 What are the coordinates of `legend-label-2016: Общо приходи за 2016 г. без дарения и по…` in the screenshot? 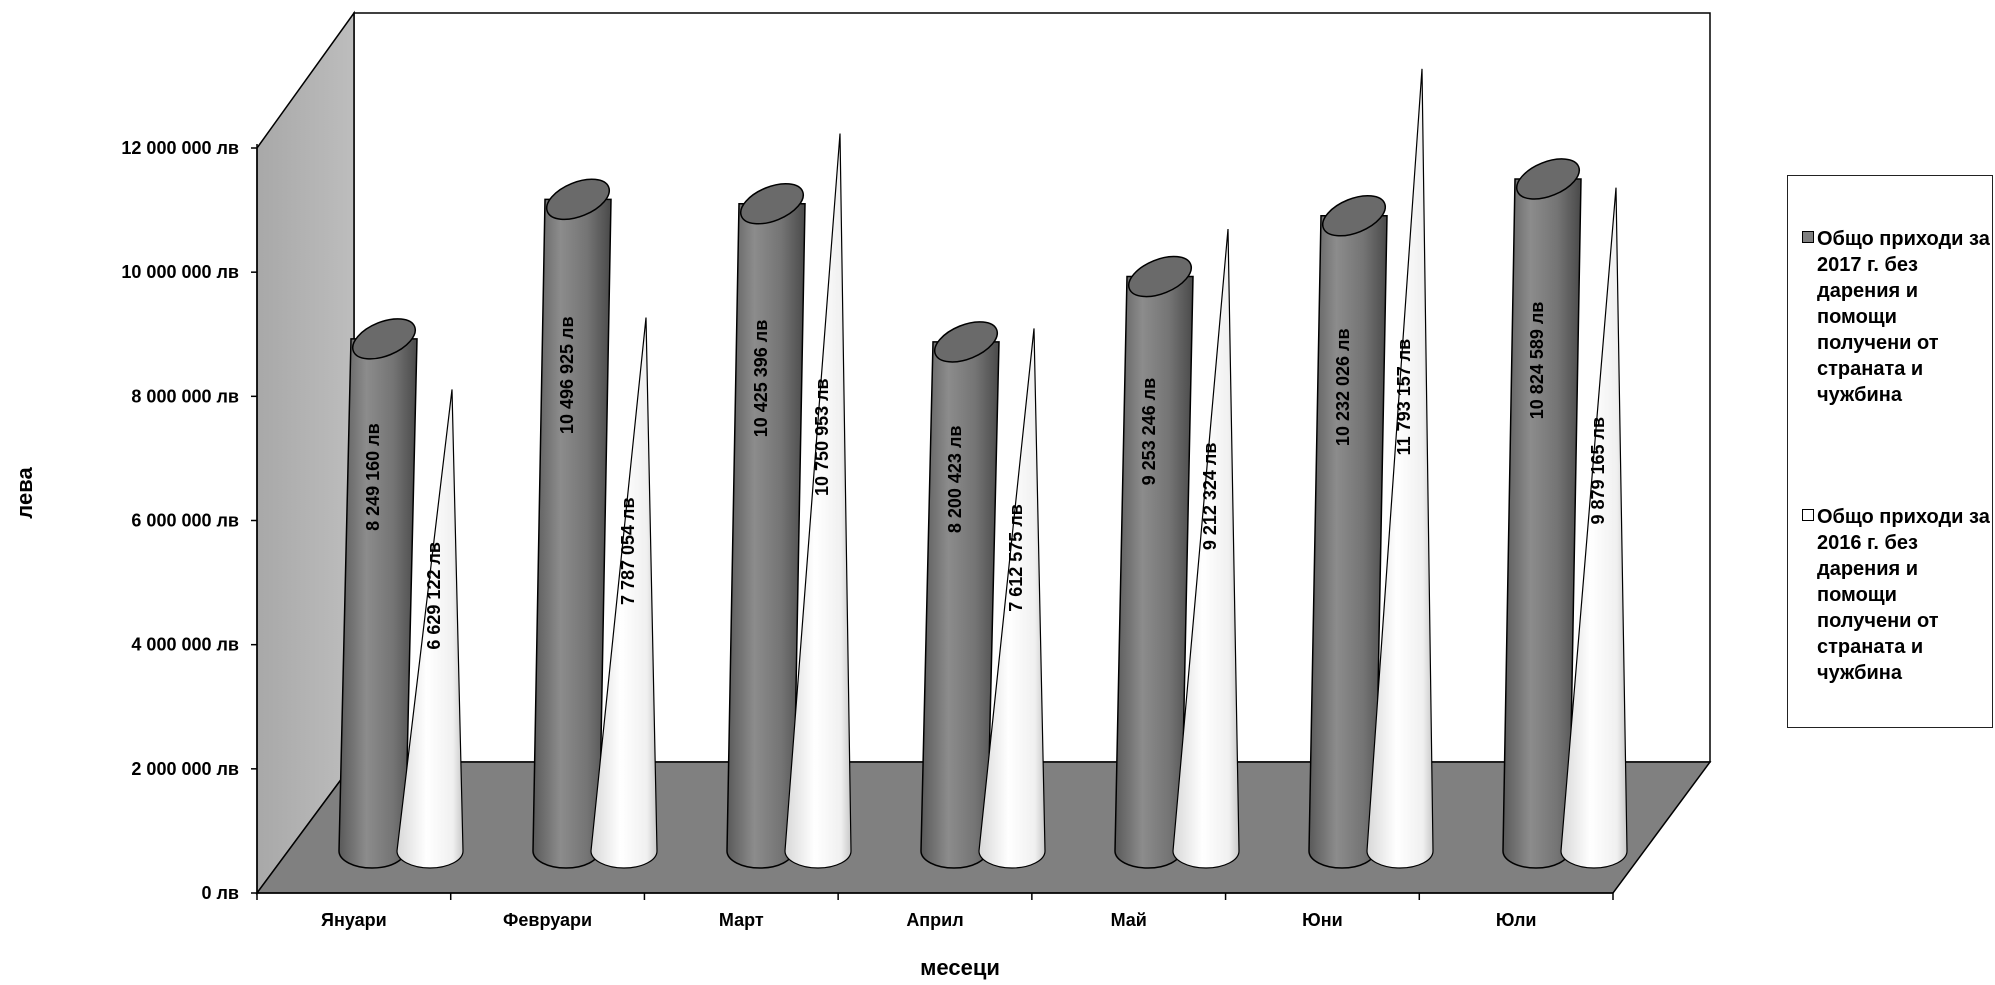 It's located at (1903, 595).